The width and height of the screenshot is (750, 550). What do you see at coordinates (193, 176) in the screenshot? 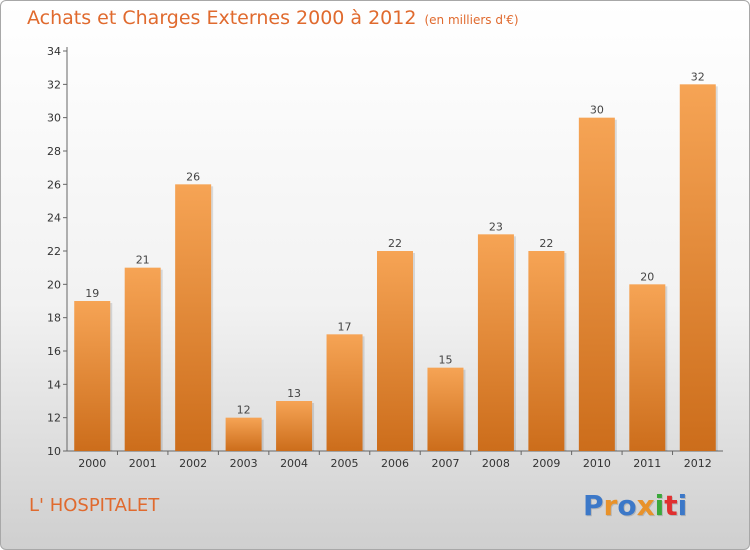
I see `bar-value-label: 26` at bounding box center [193, 176].